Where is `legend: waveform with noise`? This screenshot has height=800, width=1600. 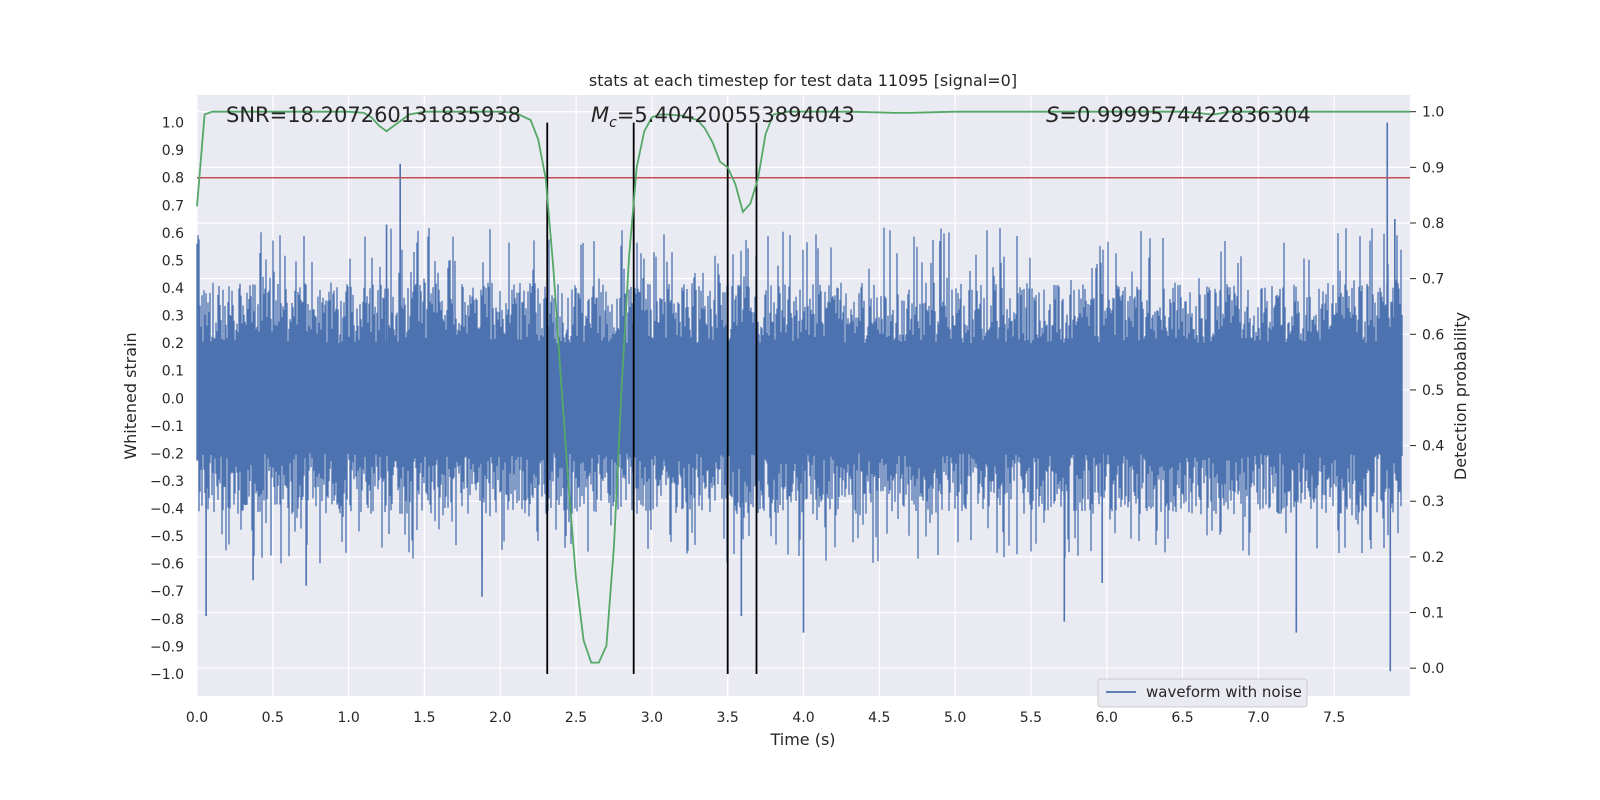
legend: waveform with noise is located at coordinates (1202, 693).